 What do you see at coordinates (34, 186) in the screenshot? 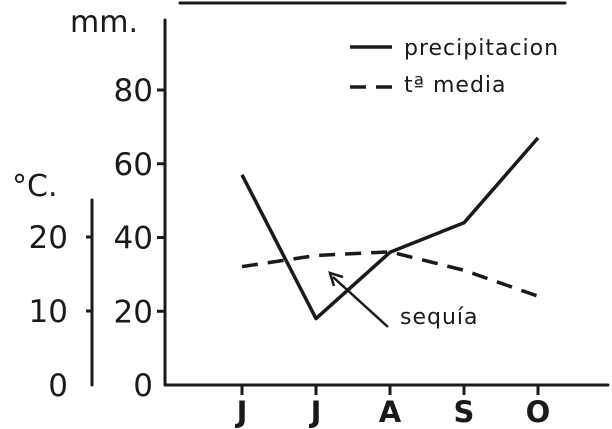
I see `temp-unit-label: °C.` at bounding box center [34, 186].